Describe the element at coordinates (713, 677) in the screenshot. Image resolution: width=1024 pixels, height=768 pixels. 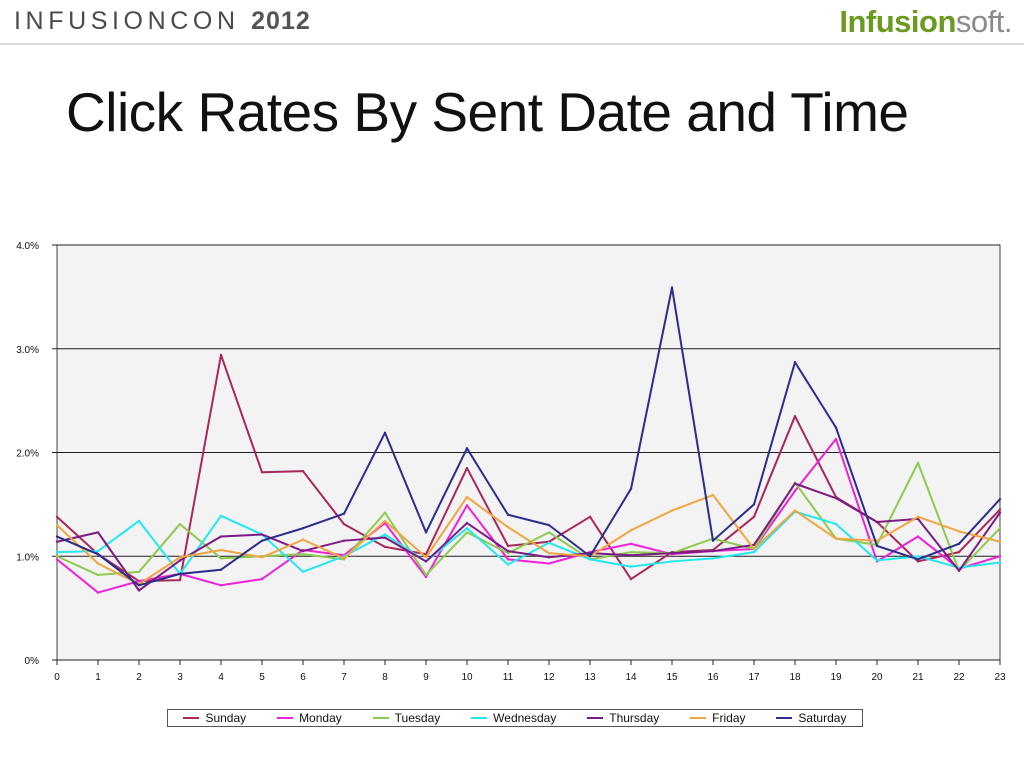
I see `x-tick-label: 16` at that location.